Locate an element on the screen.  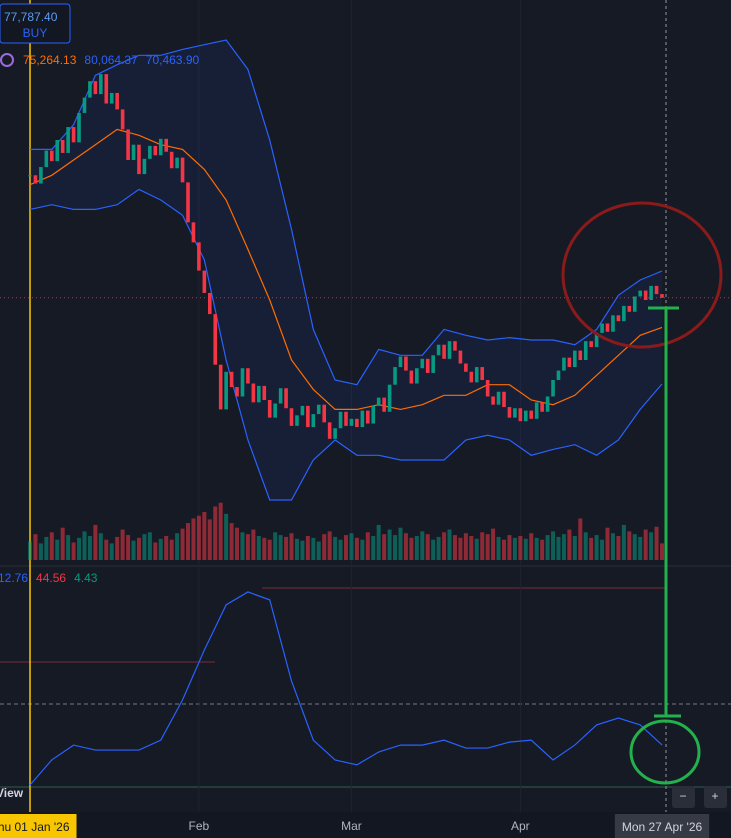
zoom-in-label: + is located at coordinates (714, 796).